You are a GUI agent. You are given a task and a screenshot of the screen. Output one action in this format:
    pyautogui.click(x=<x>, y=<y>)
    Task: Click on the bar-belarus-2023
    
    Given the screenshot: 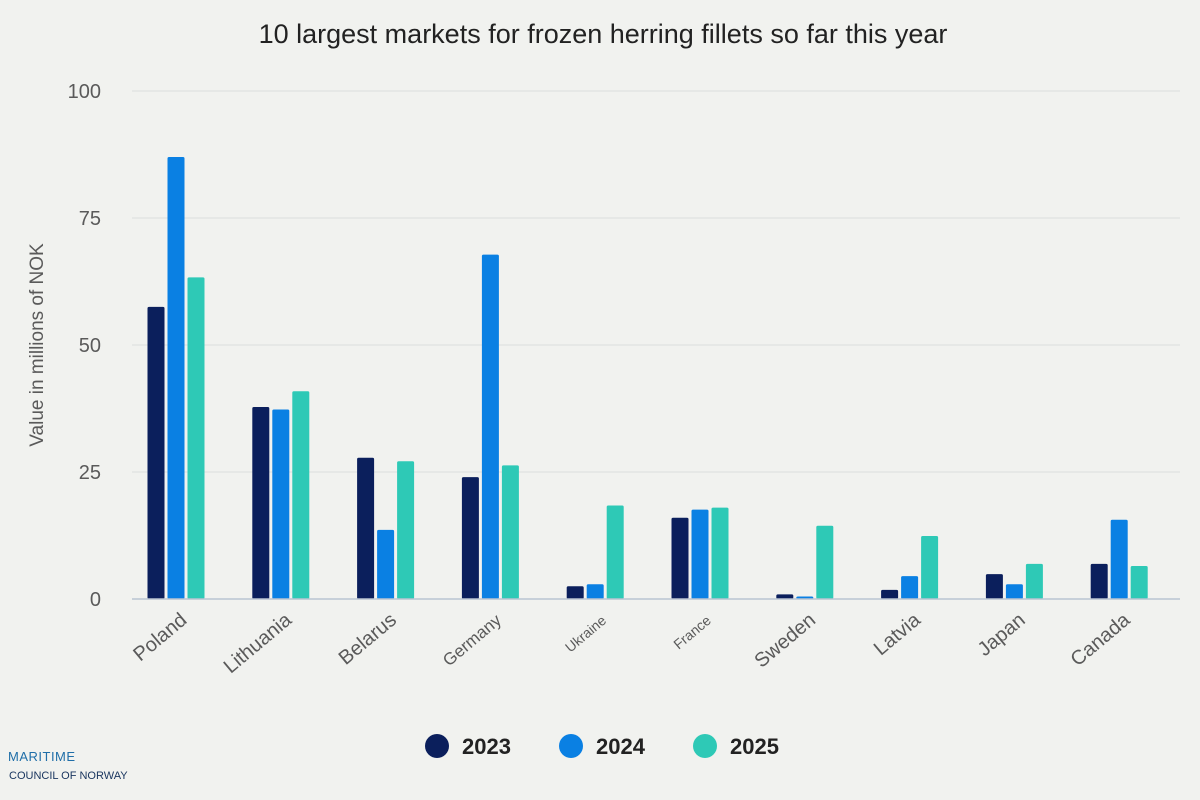 What is the action you would take?
    pyautogui.click(x=366, y=528)
    